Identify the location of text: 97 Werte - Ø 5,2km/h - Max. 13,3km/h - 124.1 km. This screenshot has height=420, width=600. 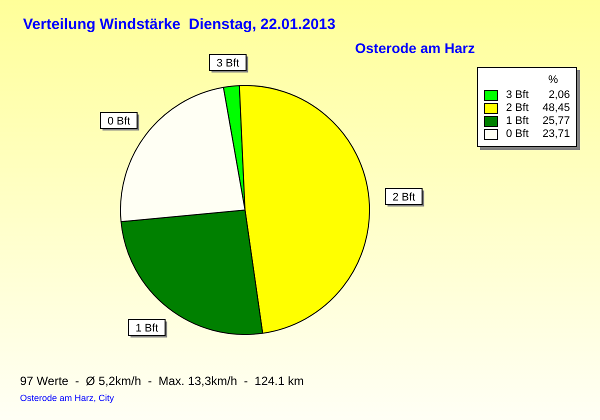
(162, 381).